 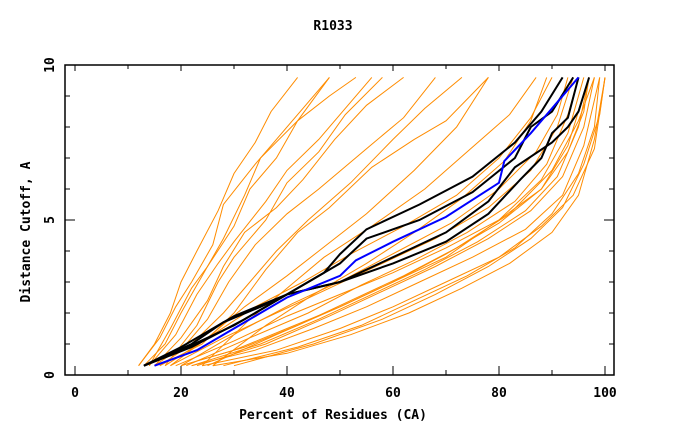 I want to click on chart-title: R1033, so click(x=332, y=26).